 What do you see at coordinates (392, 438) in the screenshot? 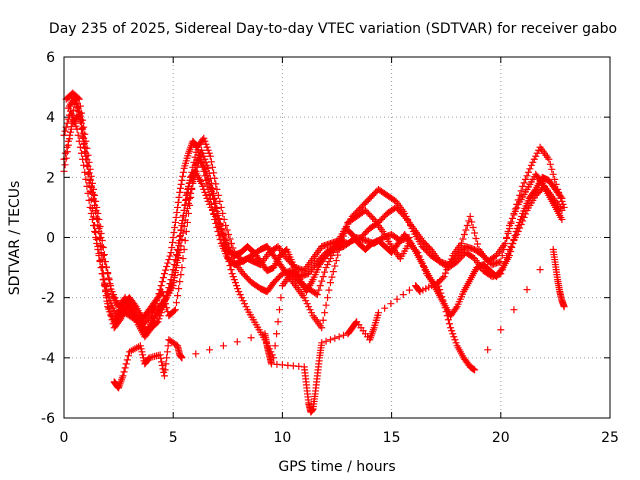
I see `x-tick-label: 15` at bounding box center [392, 438].